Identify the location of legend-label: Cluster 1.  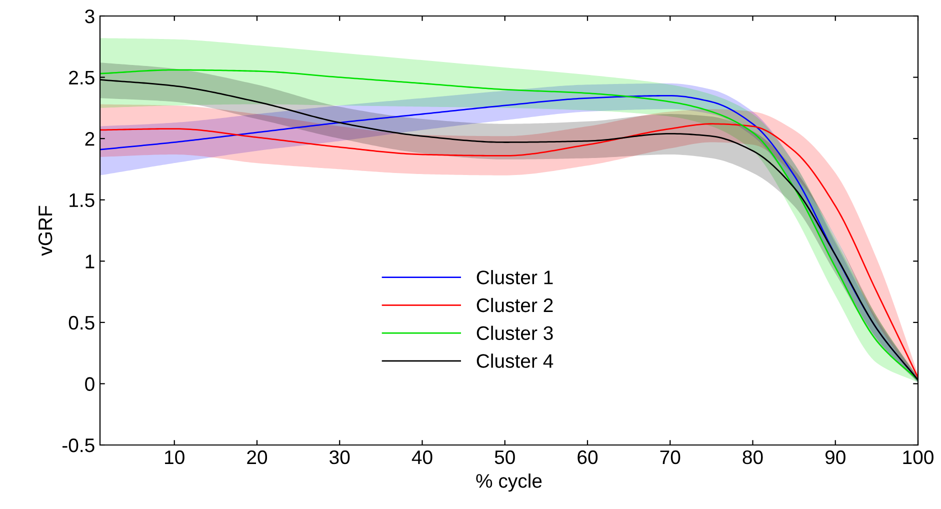
(514, 277).